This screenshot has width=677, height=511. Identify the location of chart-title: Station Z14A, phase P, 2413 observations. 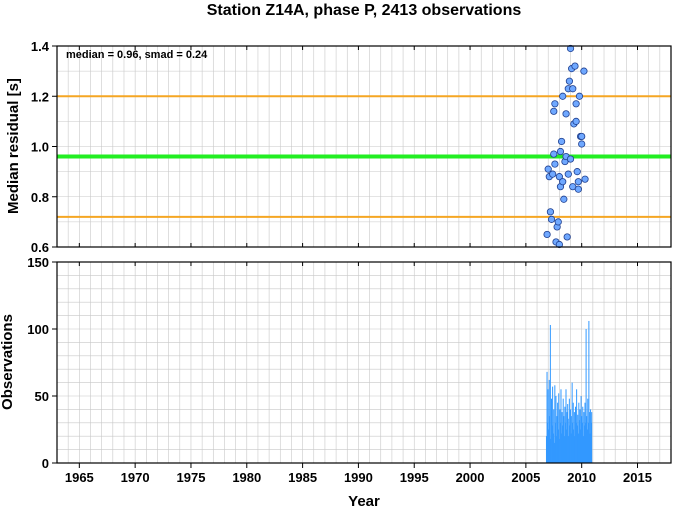
(364, 10).